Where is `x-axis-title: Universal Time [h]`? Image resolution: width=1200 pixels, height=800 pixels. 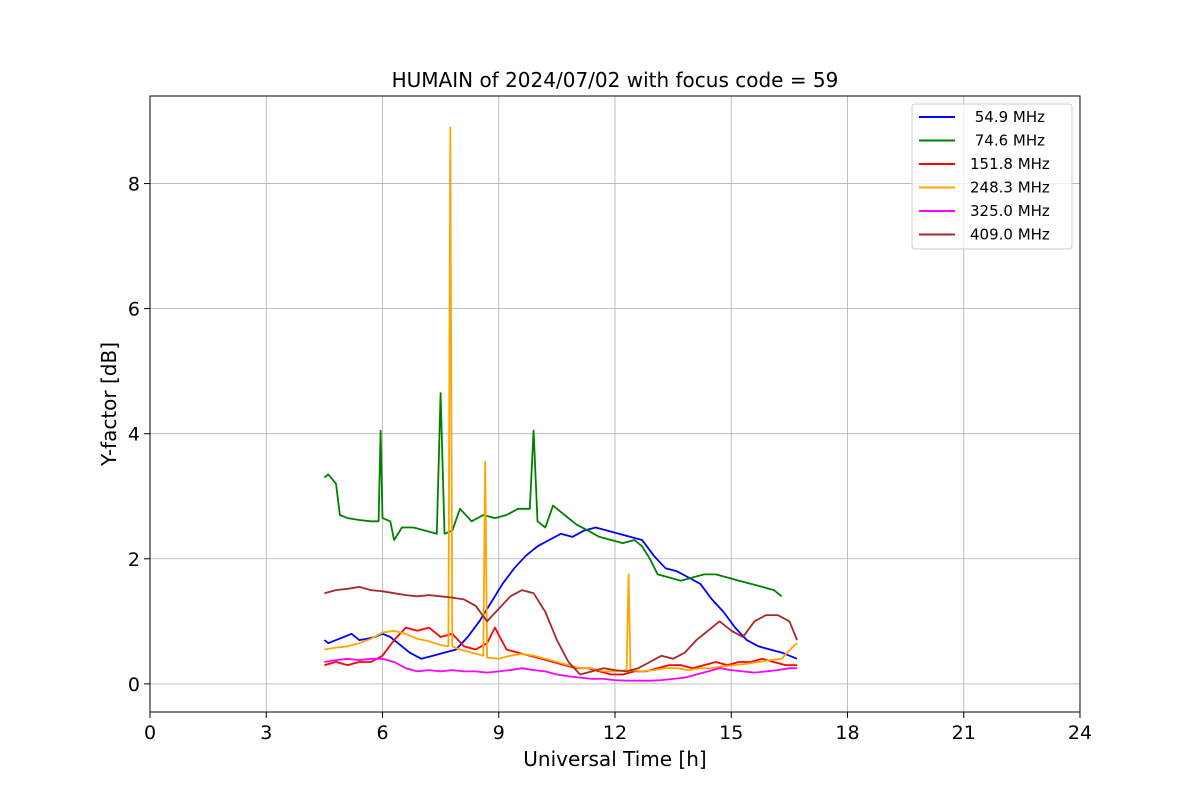 x-axis-title: Universal Time [h] is located at coordinates (614, 759).